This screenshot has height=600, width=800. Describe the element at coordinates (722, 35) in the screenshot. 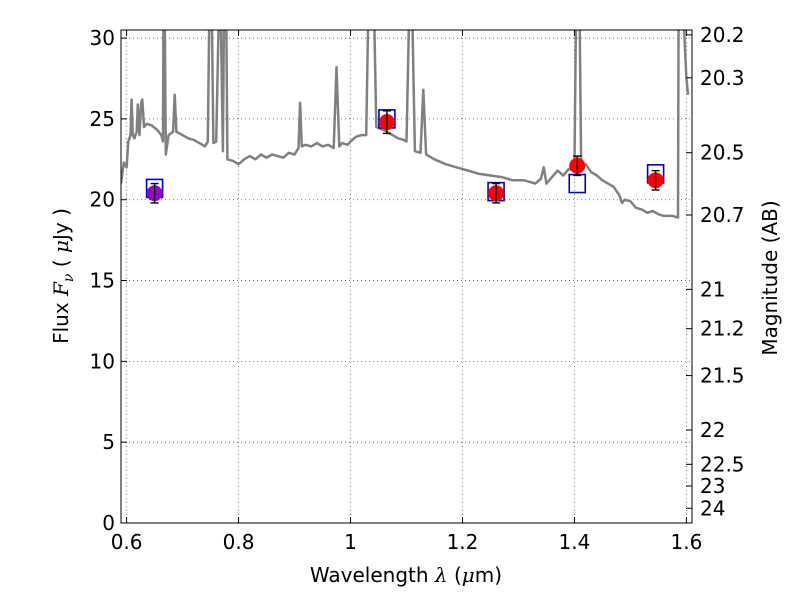

I see `mag-tick-label: 20.2` at that location.